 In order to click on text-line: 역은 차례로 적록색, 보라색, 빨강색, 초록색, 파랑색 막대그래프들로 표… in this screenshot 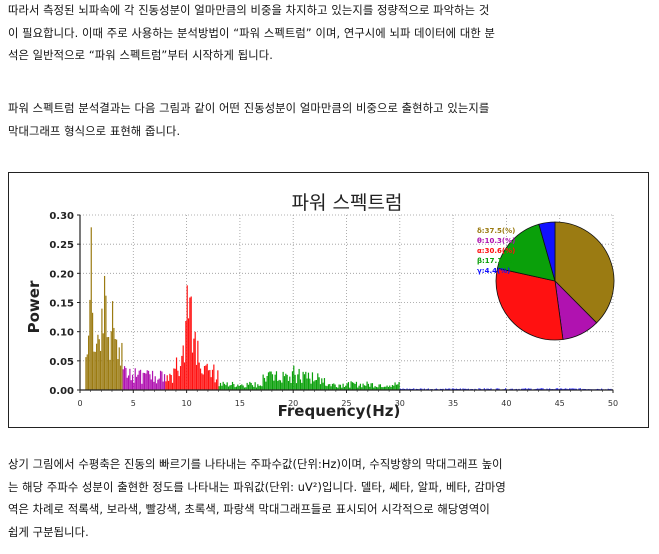, I will do `click(249, 509)`.